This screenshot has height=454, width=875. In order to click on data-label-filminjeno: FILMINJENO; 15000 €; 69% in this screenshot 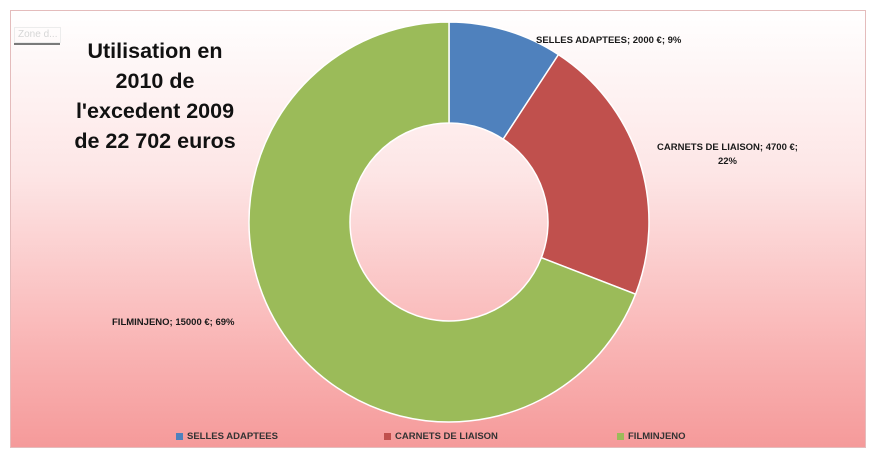, I will do `click(173, 322)`.